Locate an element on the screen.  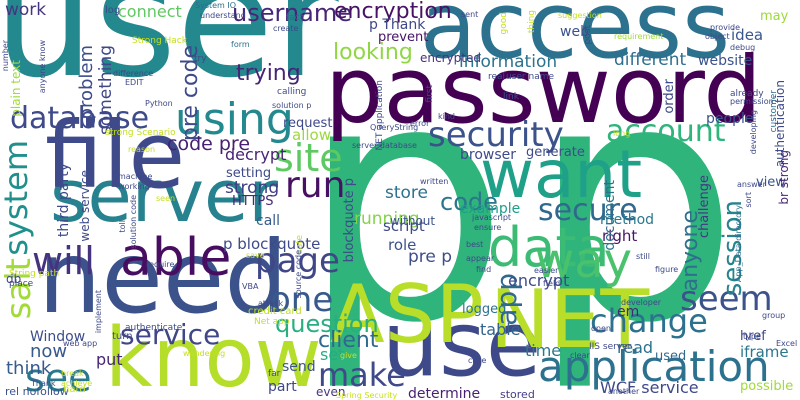
word-want: want is located at coordinates (561, 174).